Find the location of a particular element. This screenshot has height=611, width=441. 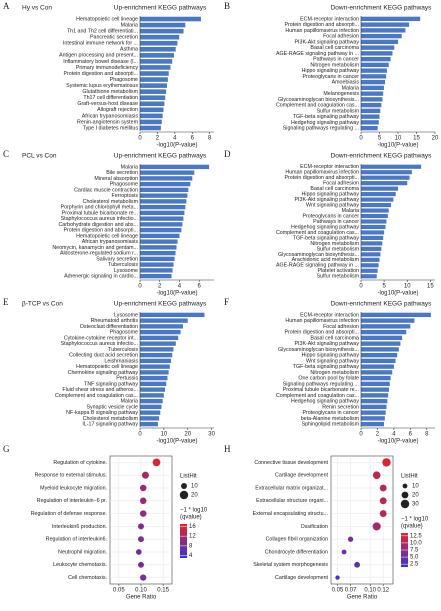

color-tick-label: 12.5 is located at coordinates (416, 536).